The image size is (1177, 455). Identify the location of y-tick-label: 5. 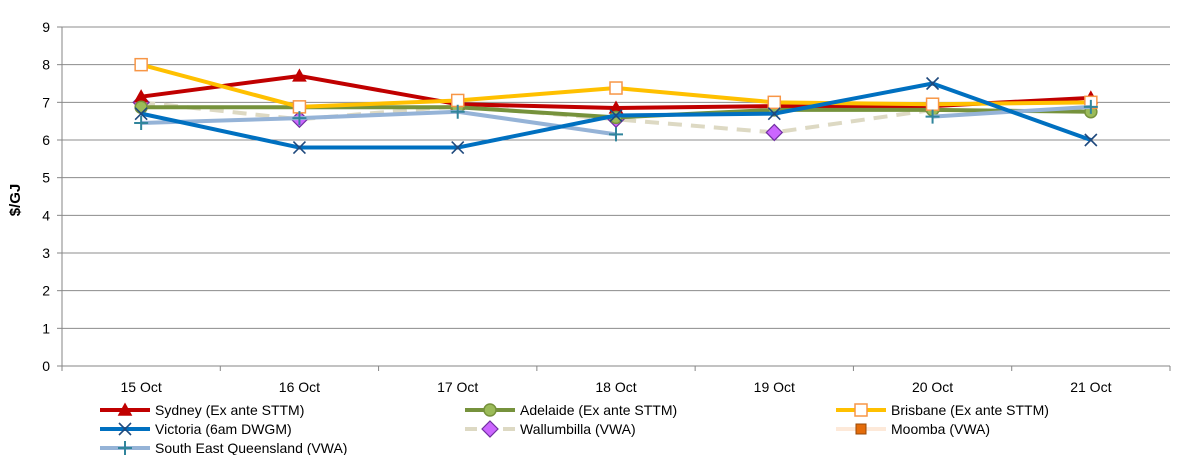
(46, 178).